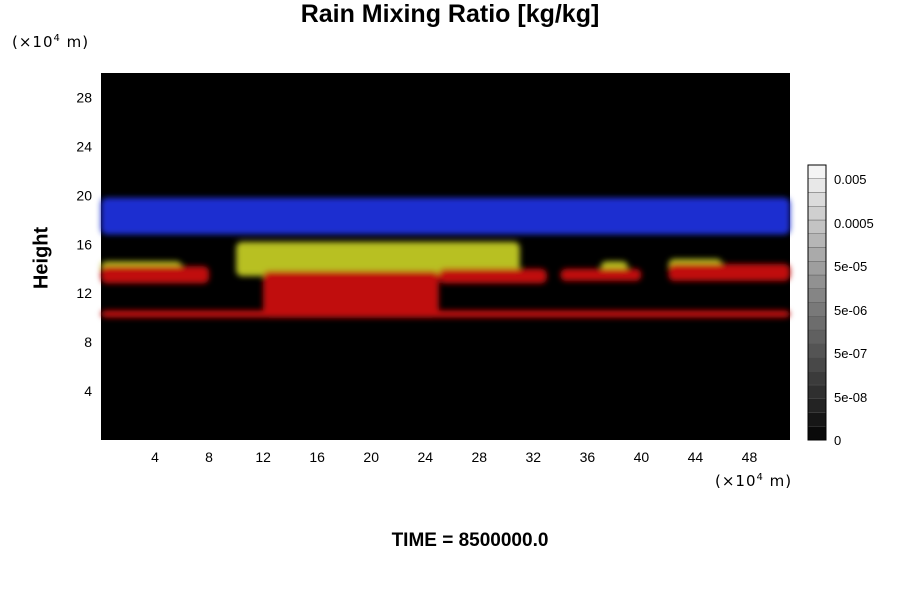 This screenshot has width=900, height=600. Describe the element at coordinates (696, 457) in the screenshot. I see `x-tick-label: 44` at that location.